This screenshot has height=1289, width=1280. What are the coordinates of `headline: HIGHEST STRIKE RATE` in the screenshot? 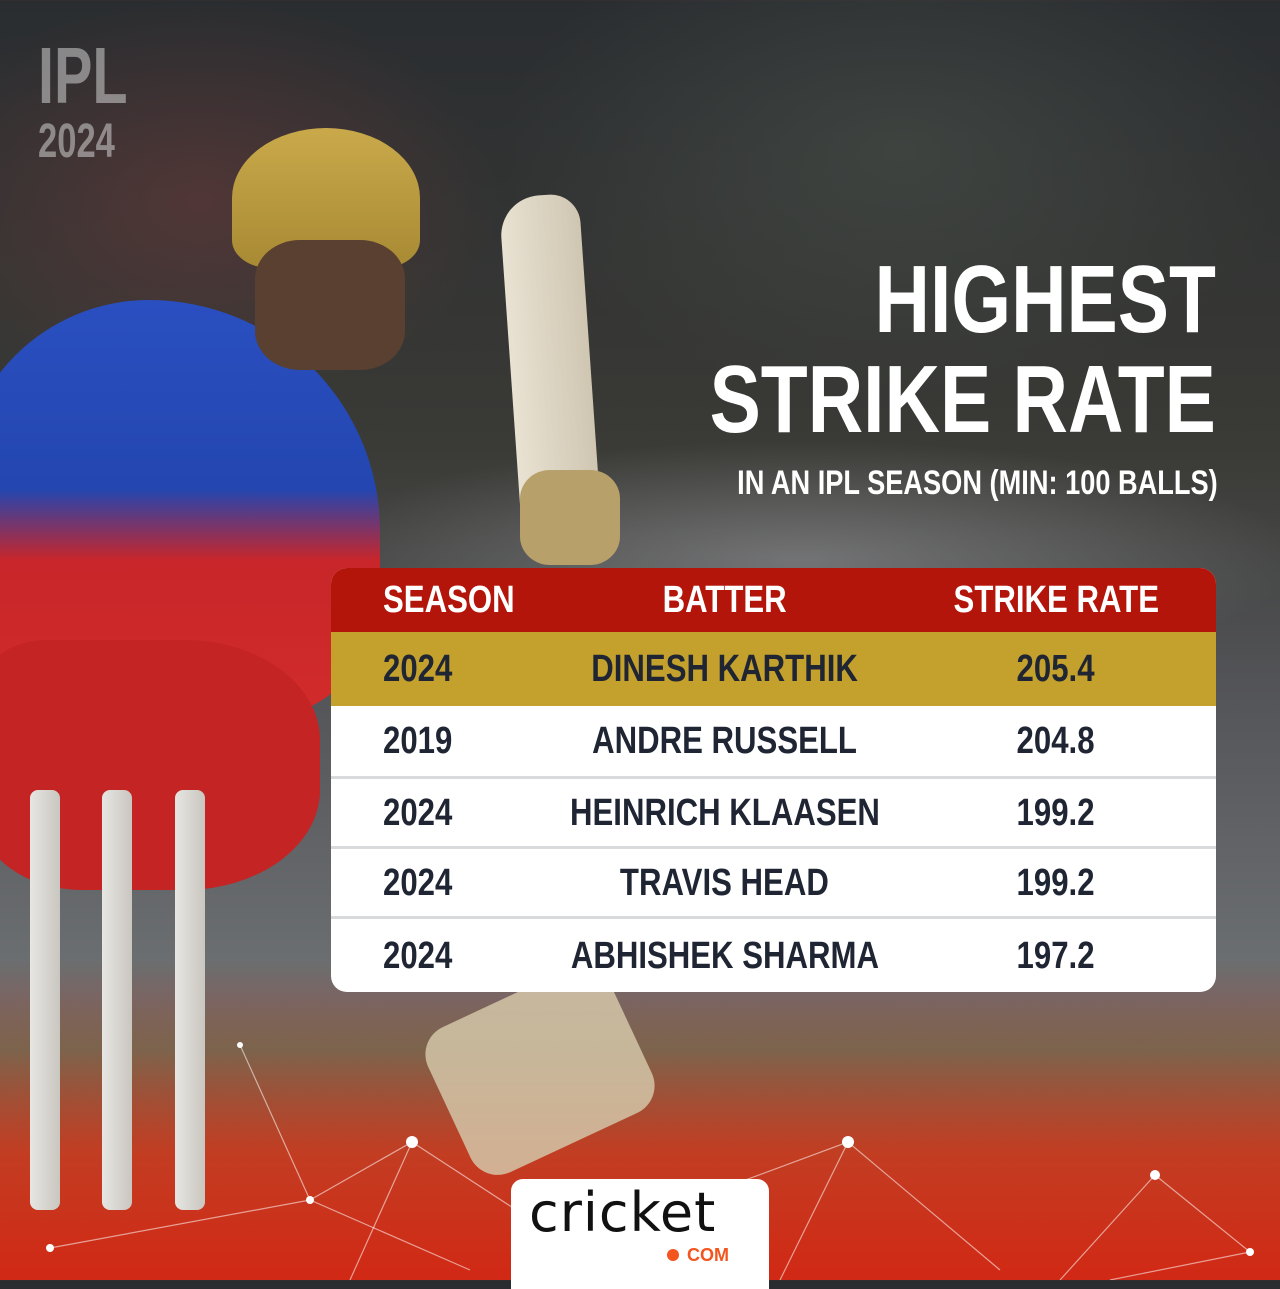 It's located at (899, 350).